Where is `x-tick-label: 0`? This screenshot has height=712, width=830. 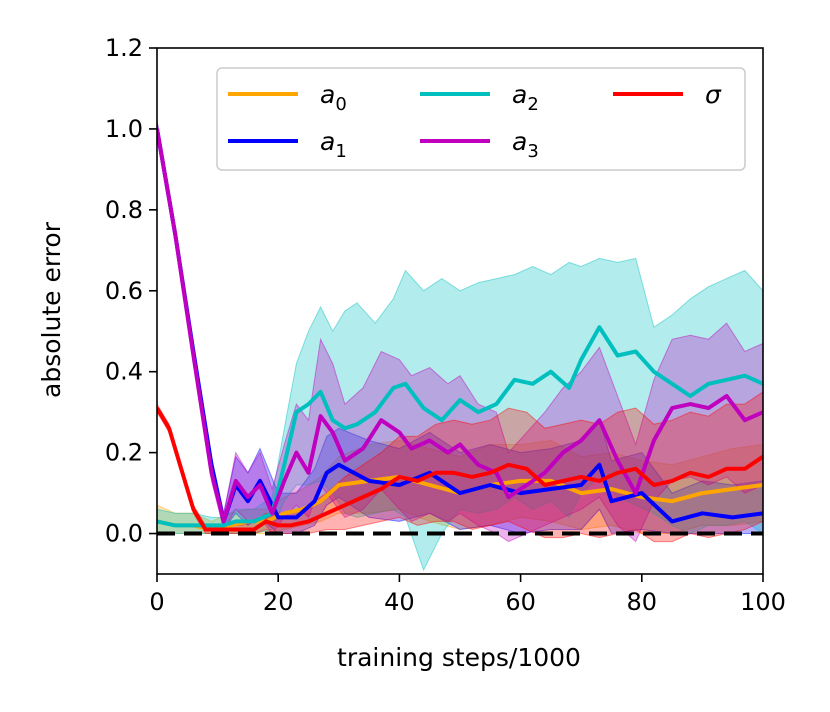 x-tick-label: 0 is located at coordinates (156, 602).